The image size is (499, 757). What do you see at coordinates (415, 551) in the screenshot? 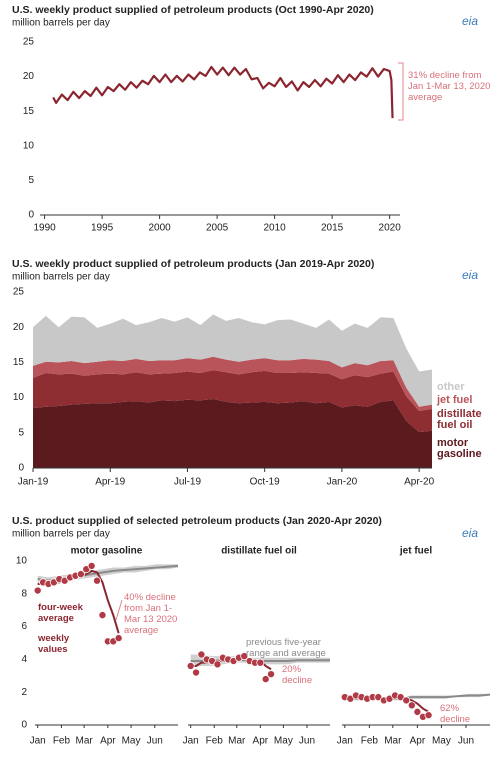
I see `panel-title: jet fuel` at bounding box center [415, 551].